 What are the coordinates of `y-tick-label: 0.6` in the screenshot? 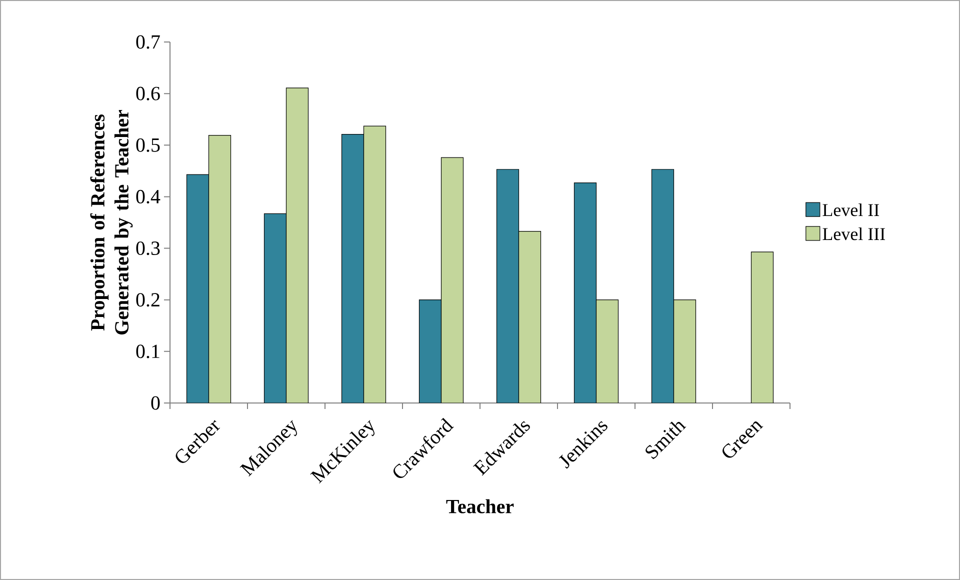 It's located at (148, 93).